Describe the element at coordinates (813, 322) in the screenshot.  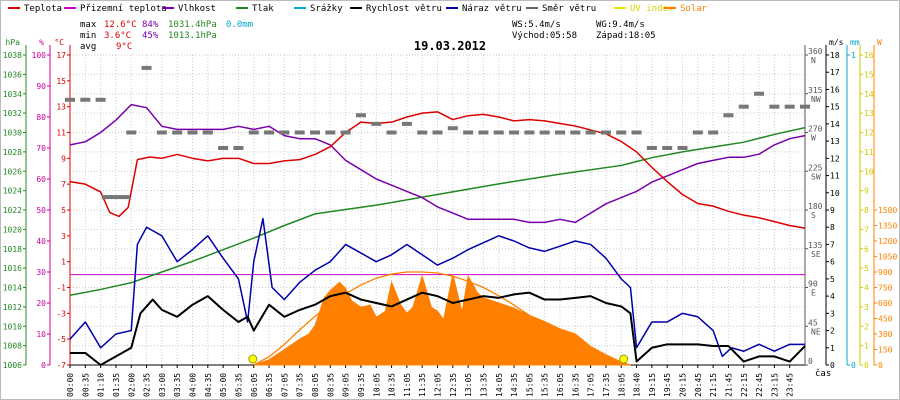
I see `direction-axis-tick-label: 45` at that location.